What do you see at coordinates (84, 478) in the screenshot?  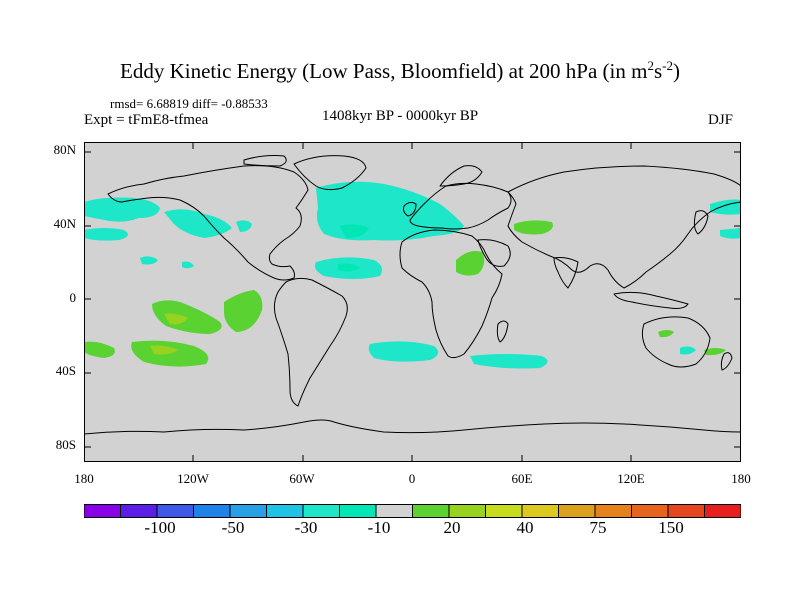 I see `lon-label-180w: 180` at bounding box center [84, 478].